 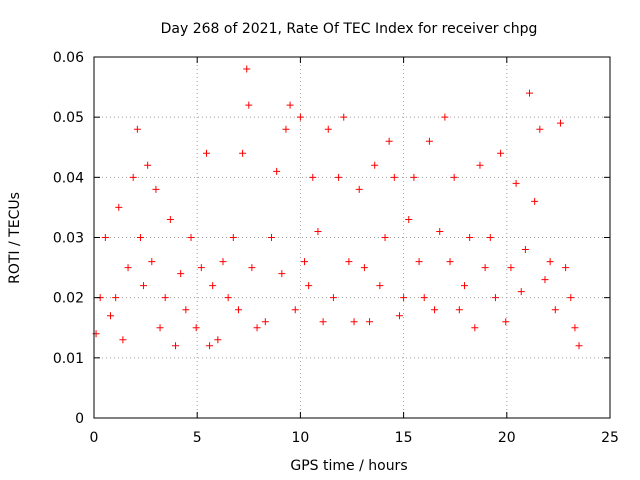 What do you see at coordinates (94, 438) in the screenshot?
I see `x-tick-label: 0` at bounding box center [94, 438].